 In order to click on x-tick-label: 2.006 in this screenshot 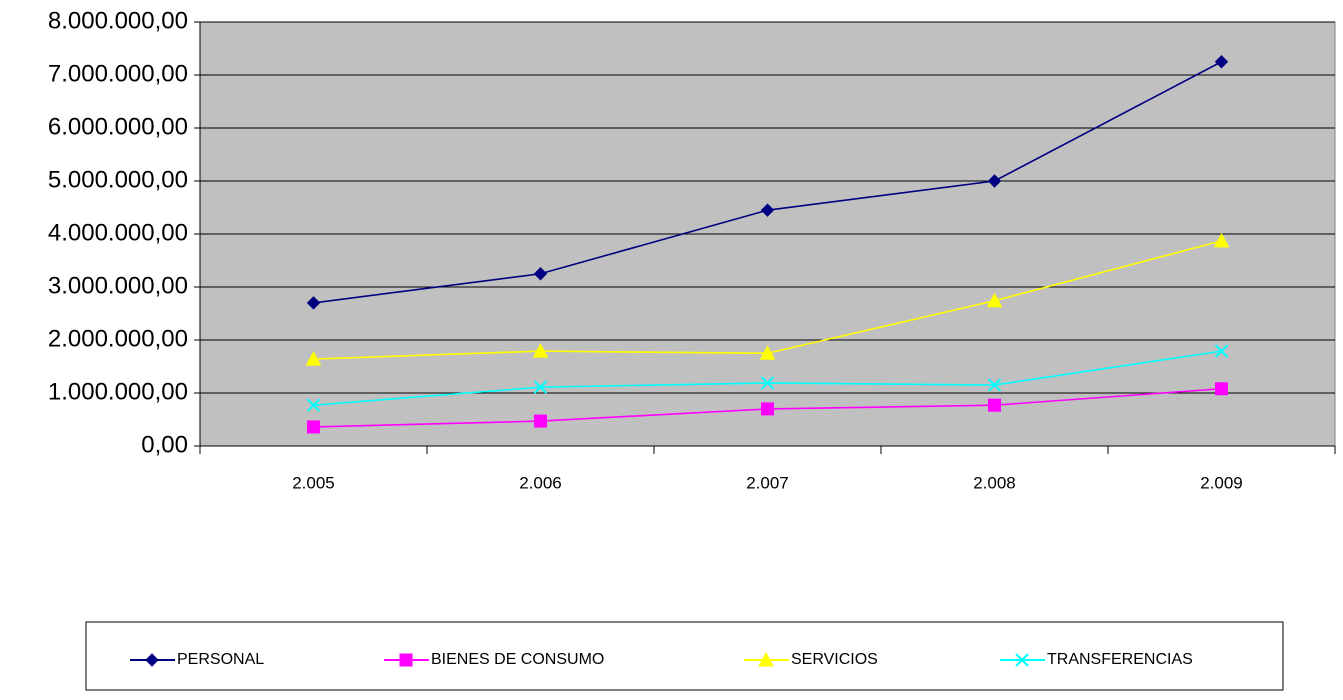, I will do `click(540, 482)`.